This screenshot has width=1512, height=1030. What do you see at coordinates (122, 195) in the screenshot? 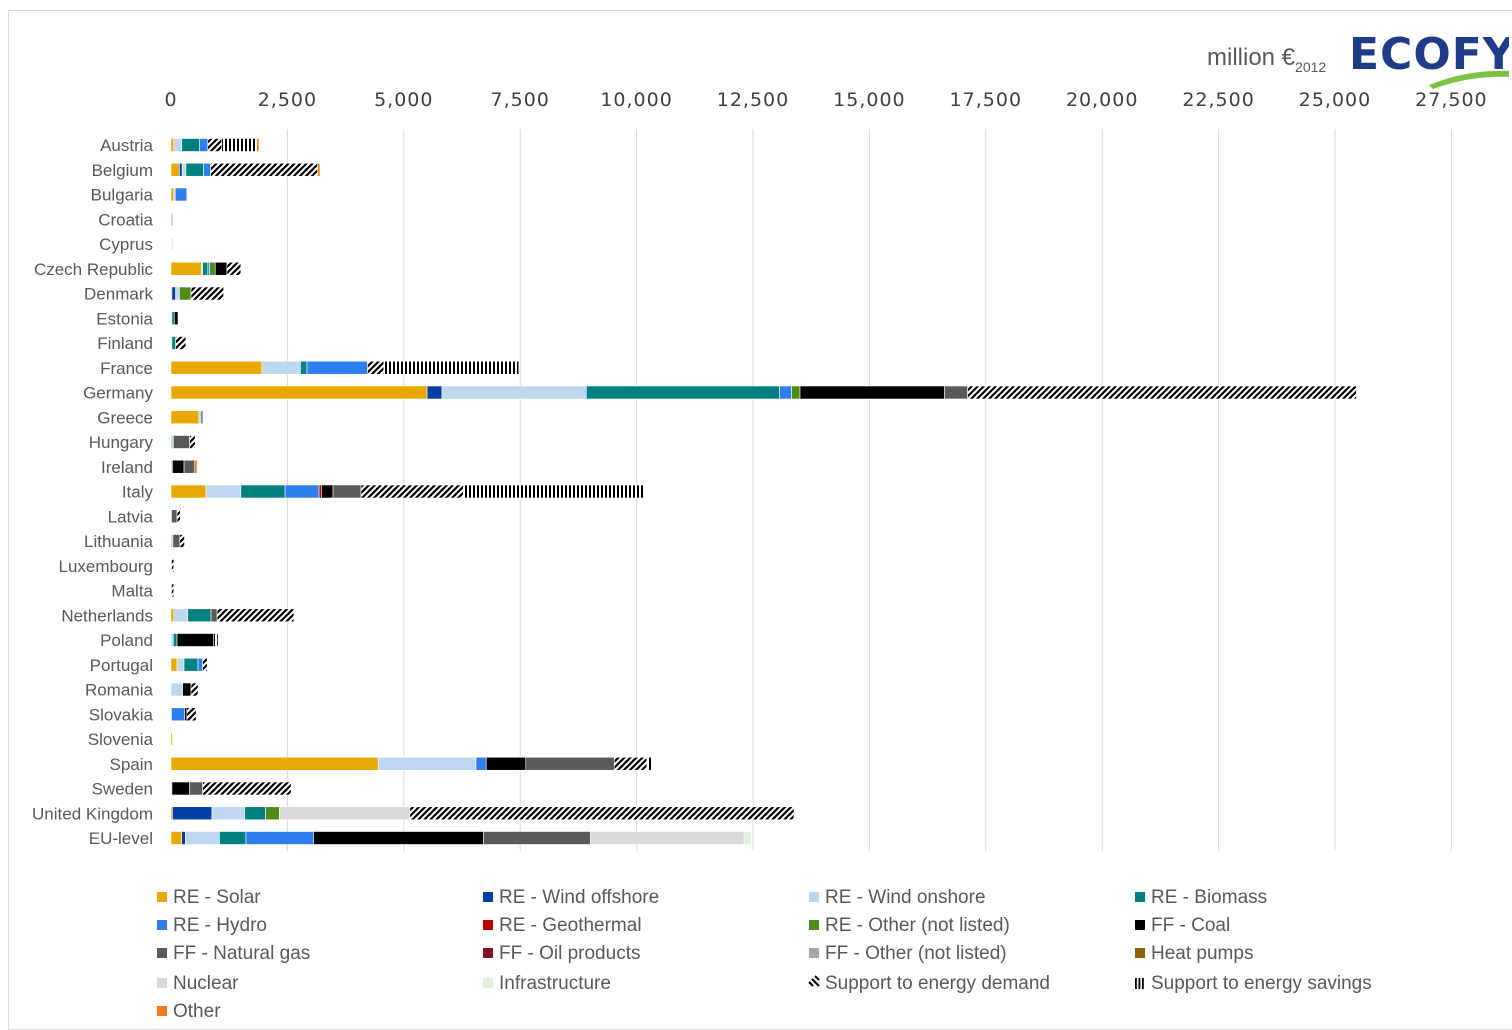
I see `category-label: Bulgaria` at bounding box center [122, 195].